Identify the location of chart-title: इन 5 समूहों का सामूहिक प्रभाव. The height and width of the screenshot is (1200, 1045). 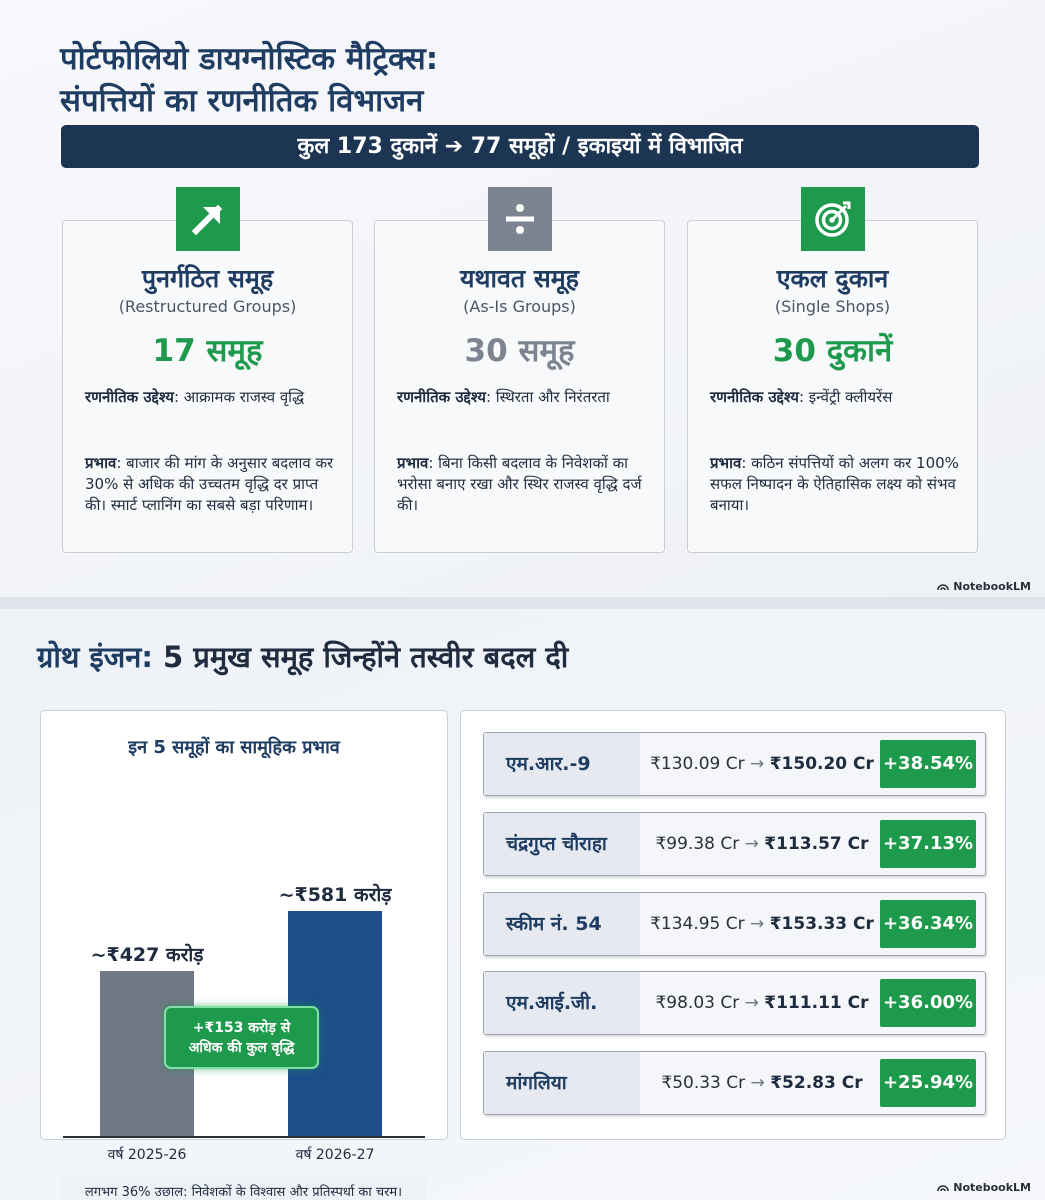
(234, 747).